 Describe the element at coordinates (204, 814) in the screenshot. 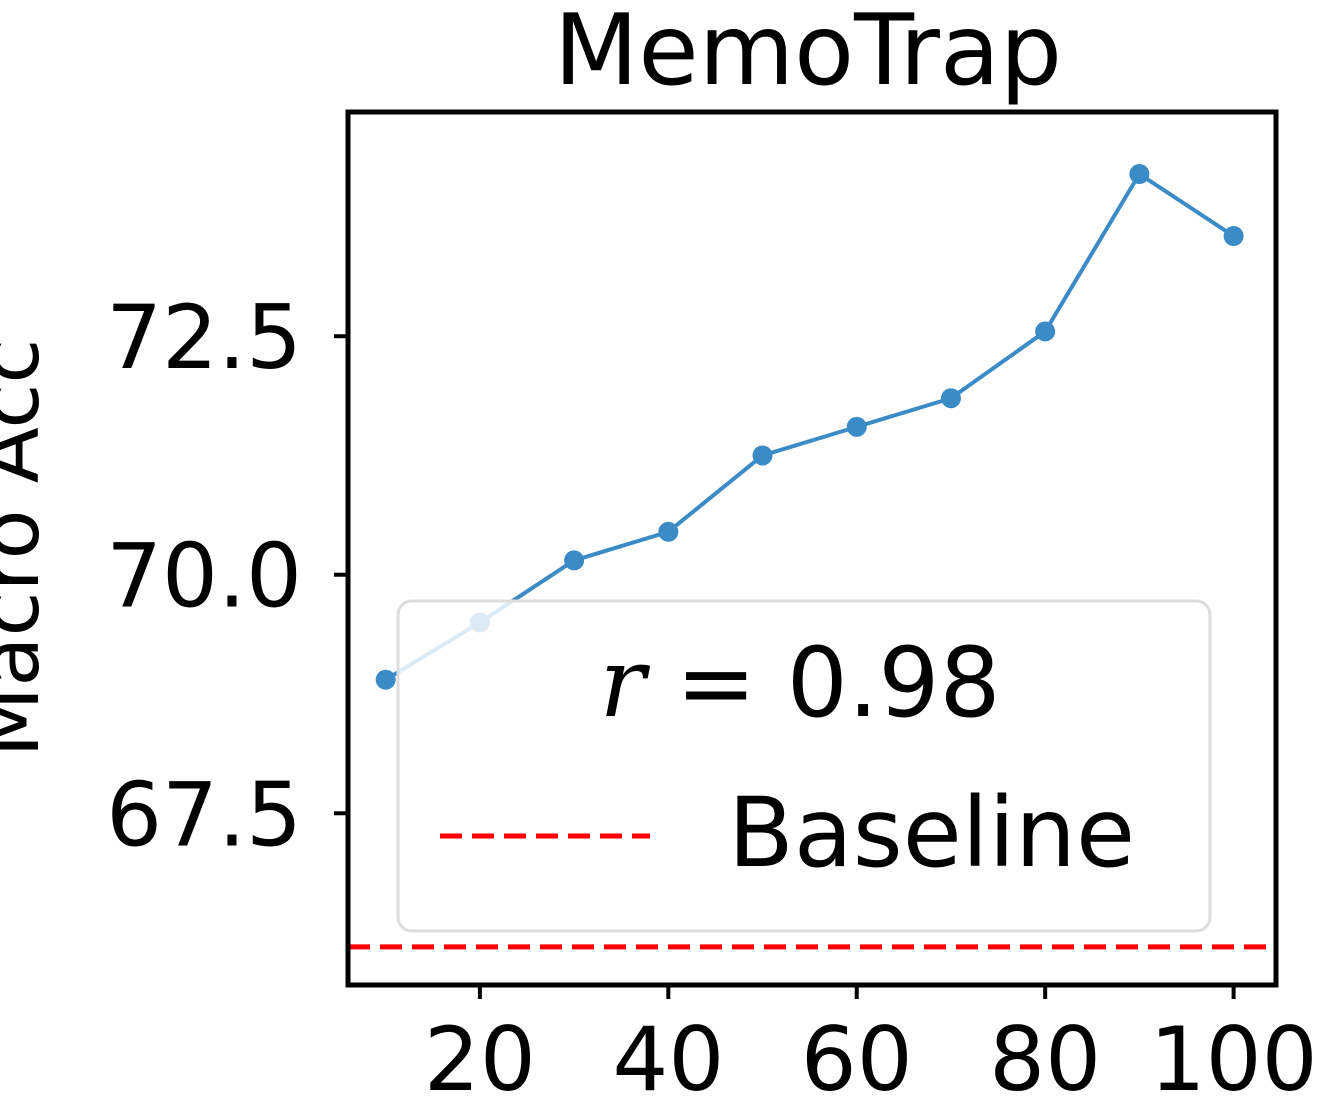

I see `y-tick-label: 67.5` at that location.